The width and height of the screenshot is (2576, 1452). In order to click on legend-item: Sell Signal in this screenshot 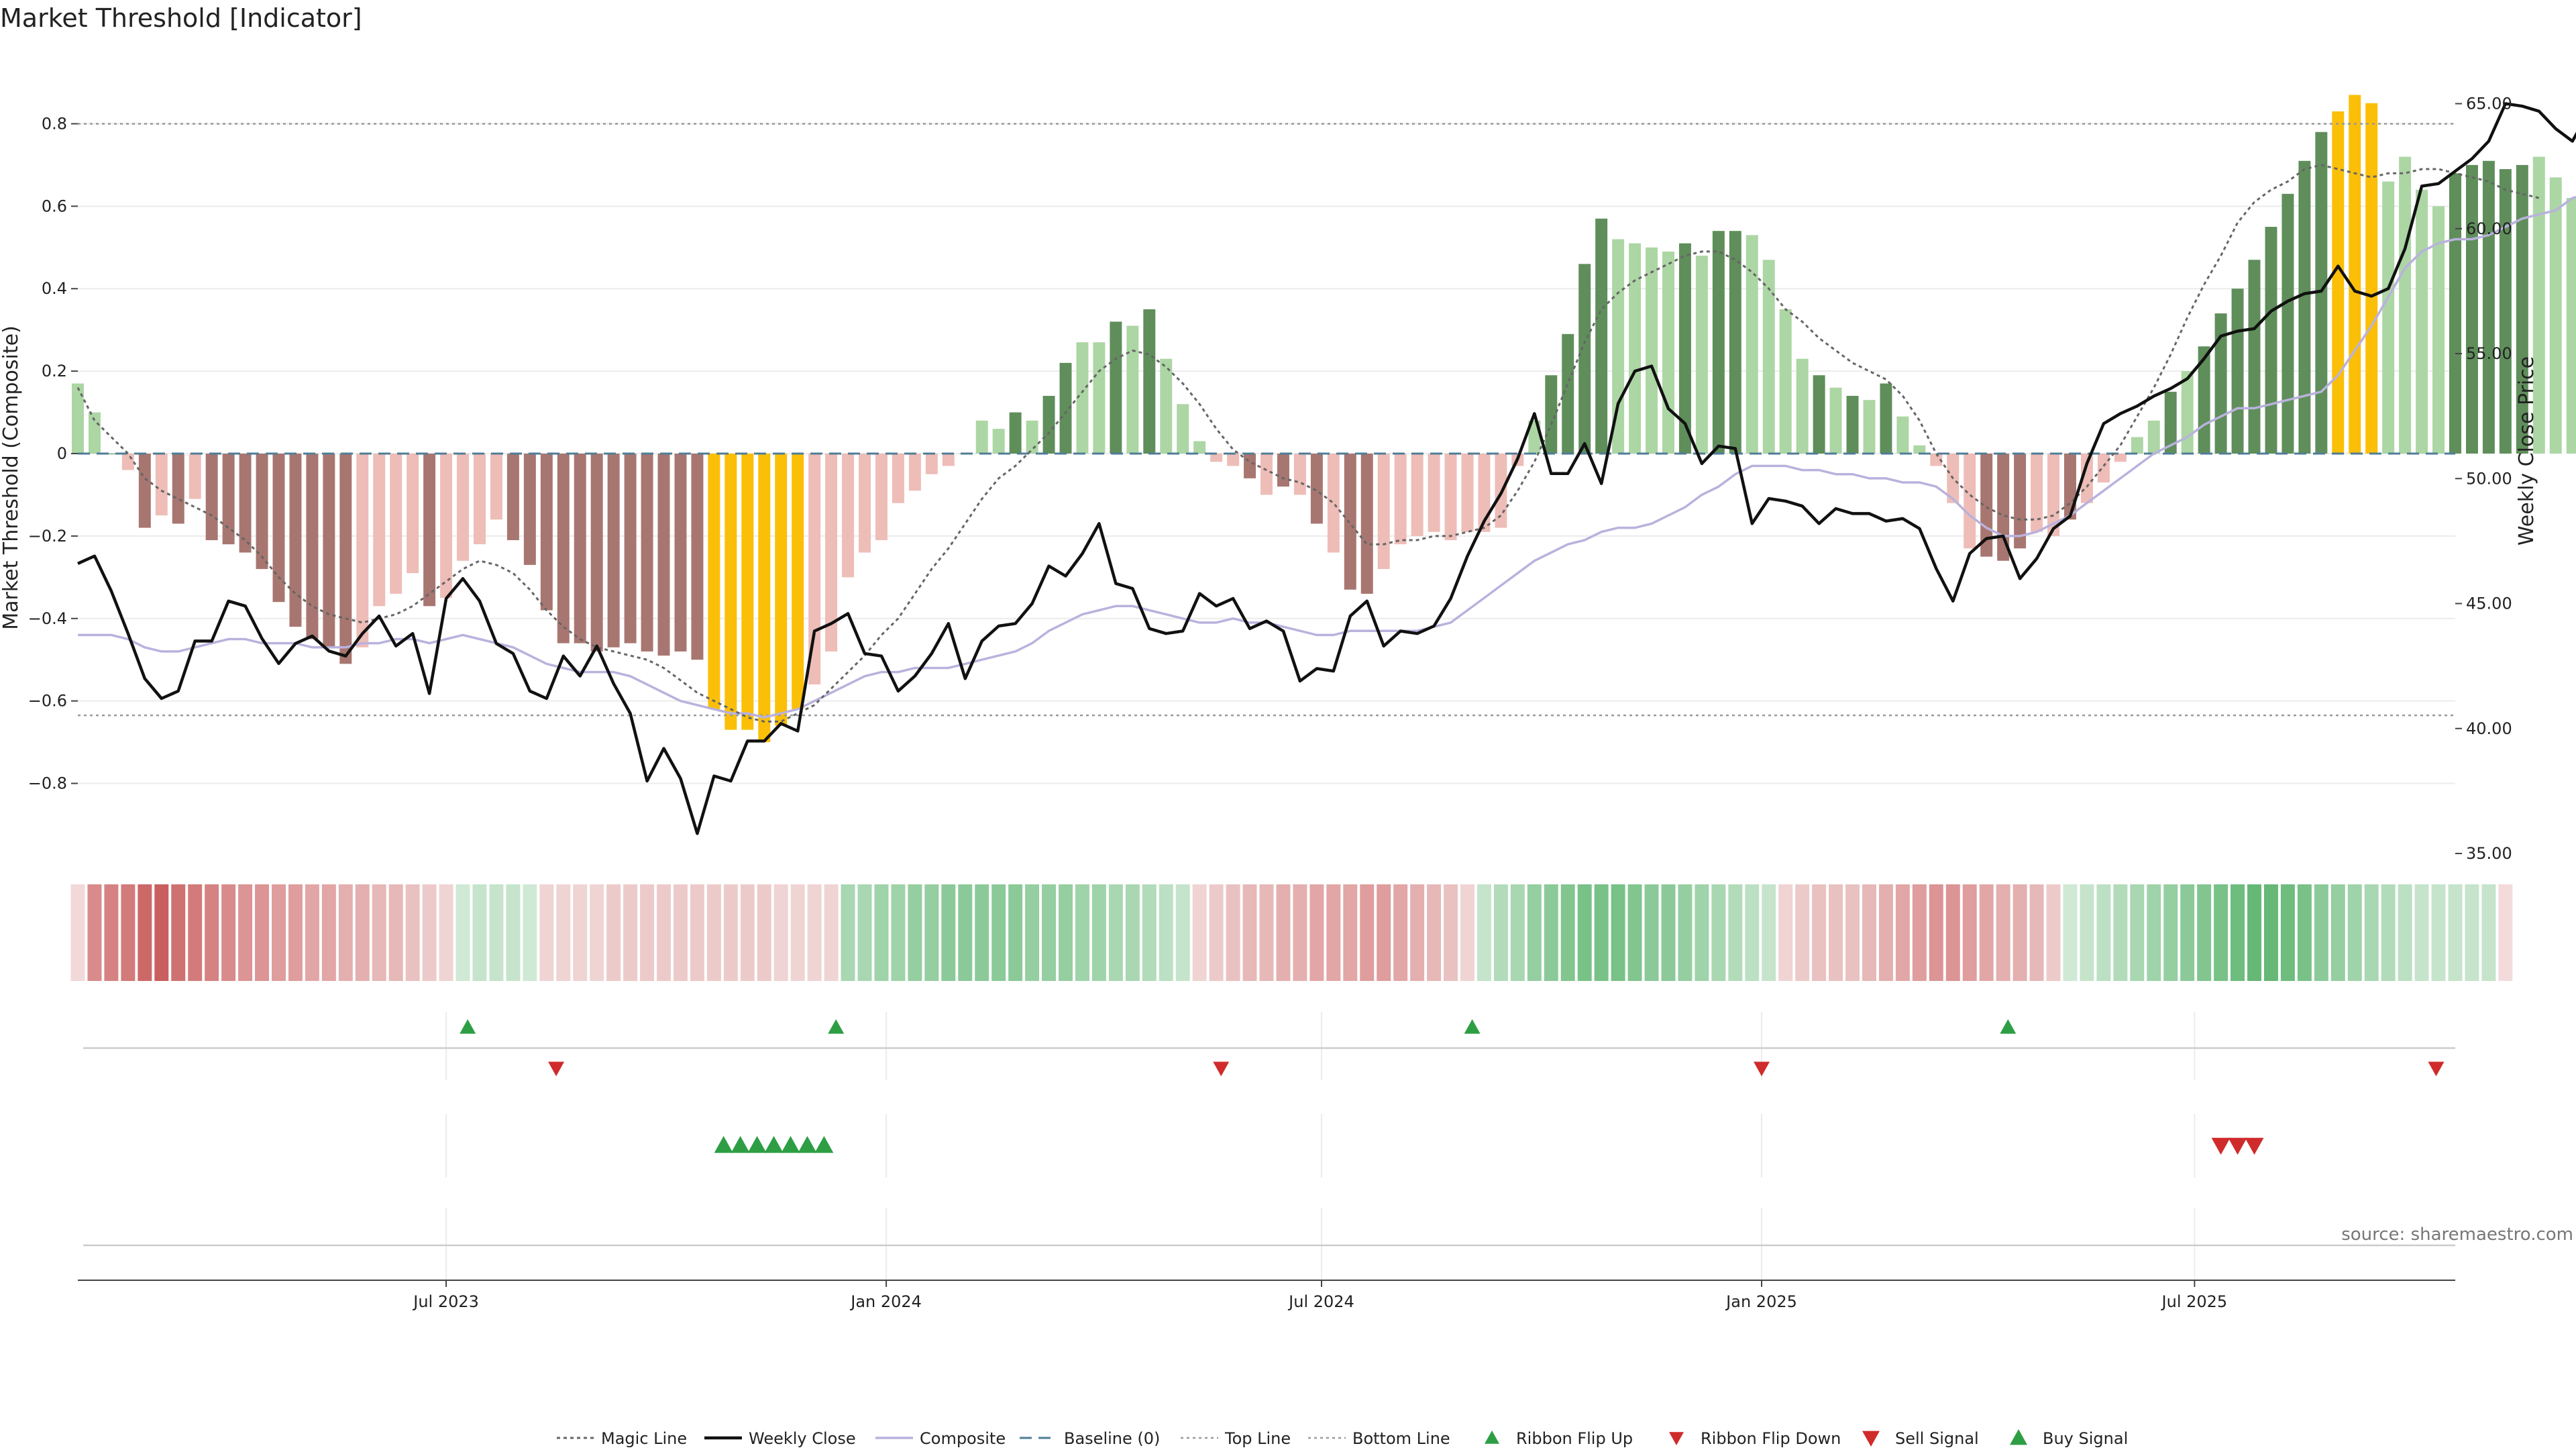, I will do `click(1920, 1438)`.